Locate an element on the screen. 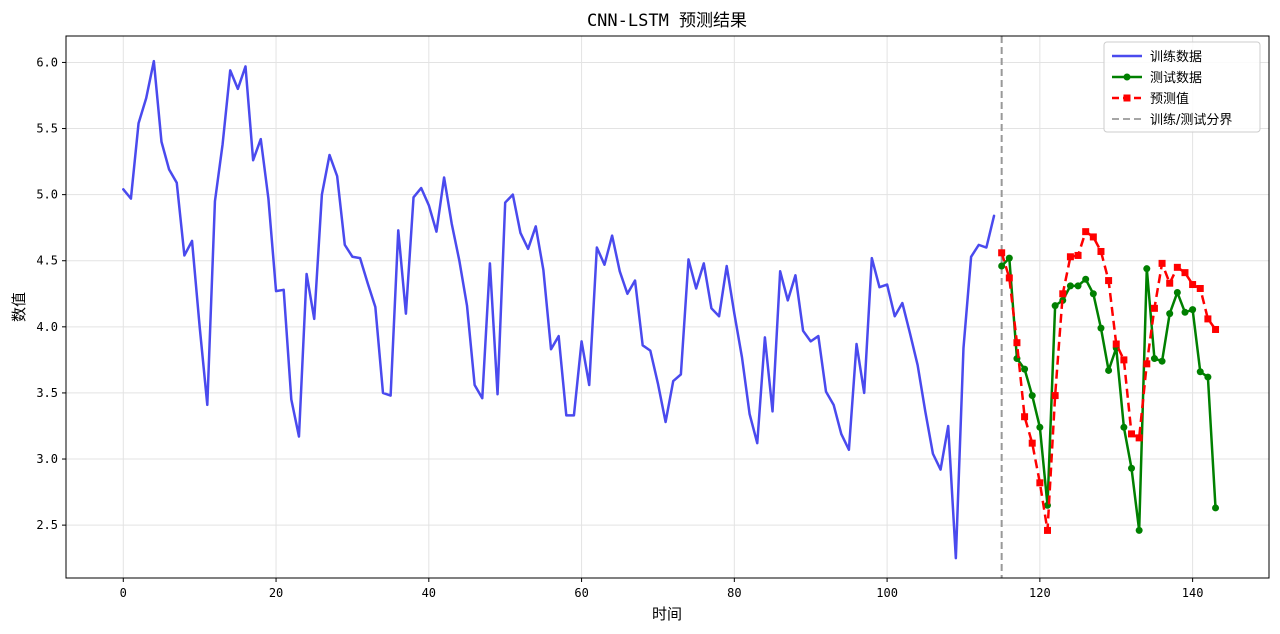 This screenshot has width=1280, height=634. x-tick-label: 80 is located at coordinates (734, 593).